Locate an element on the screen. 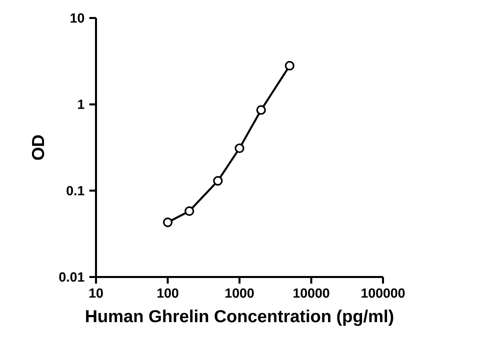  x-tick-label: 10 is located at coordinates (96, 293).